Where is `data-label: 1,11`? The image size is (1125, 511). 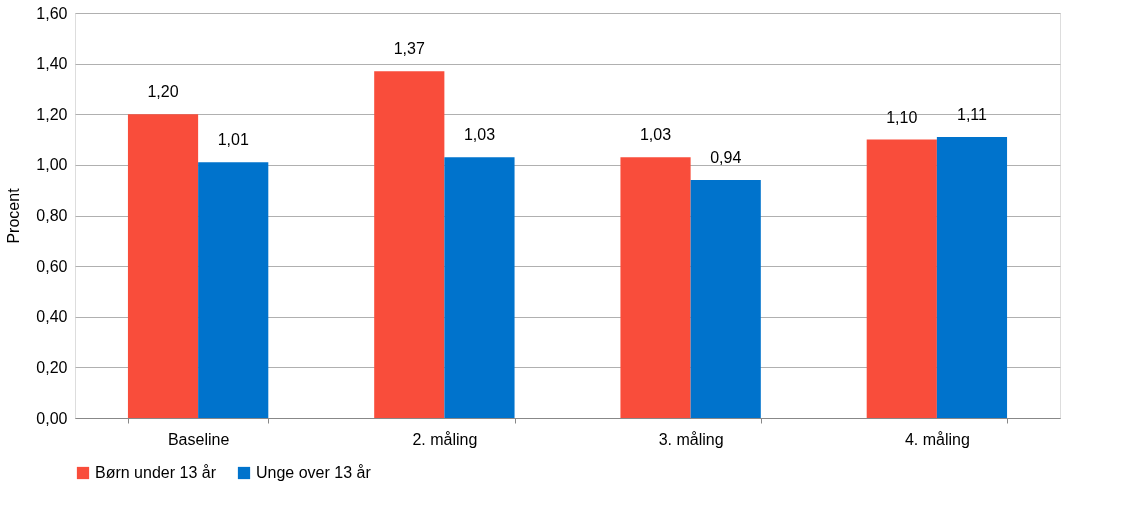 data-label: 1,11 is located at coordinates (972, 115).